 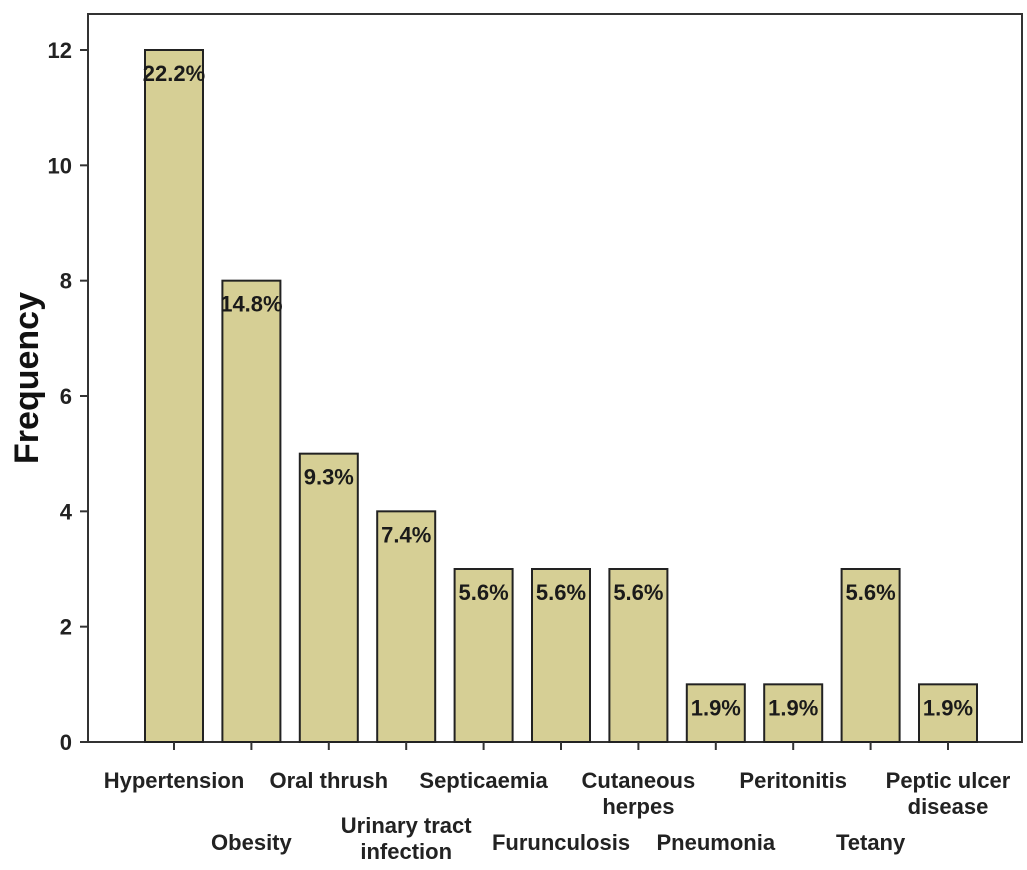 I want to click on y-axis: 0 2 4 6 8 10 12, so click(x=68, y=396).